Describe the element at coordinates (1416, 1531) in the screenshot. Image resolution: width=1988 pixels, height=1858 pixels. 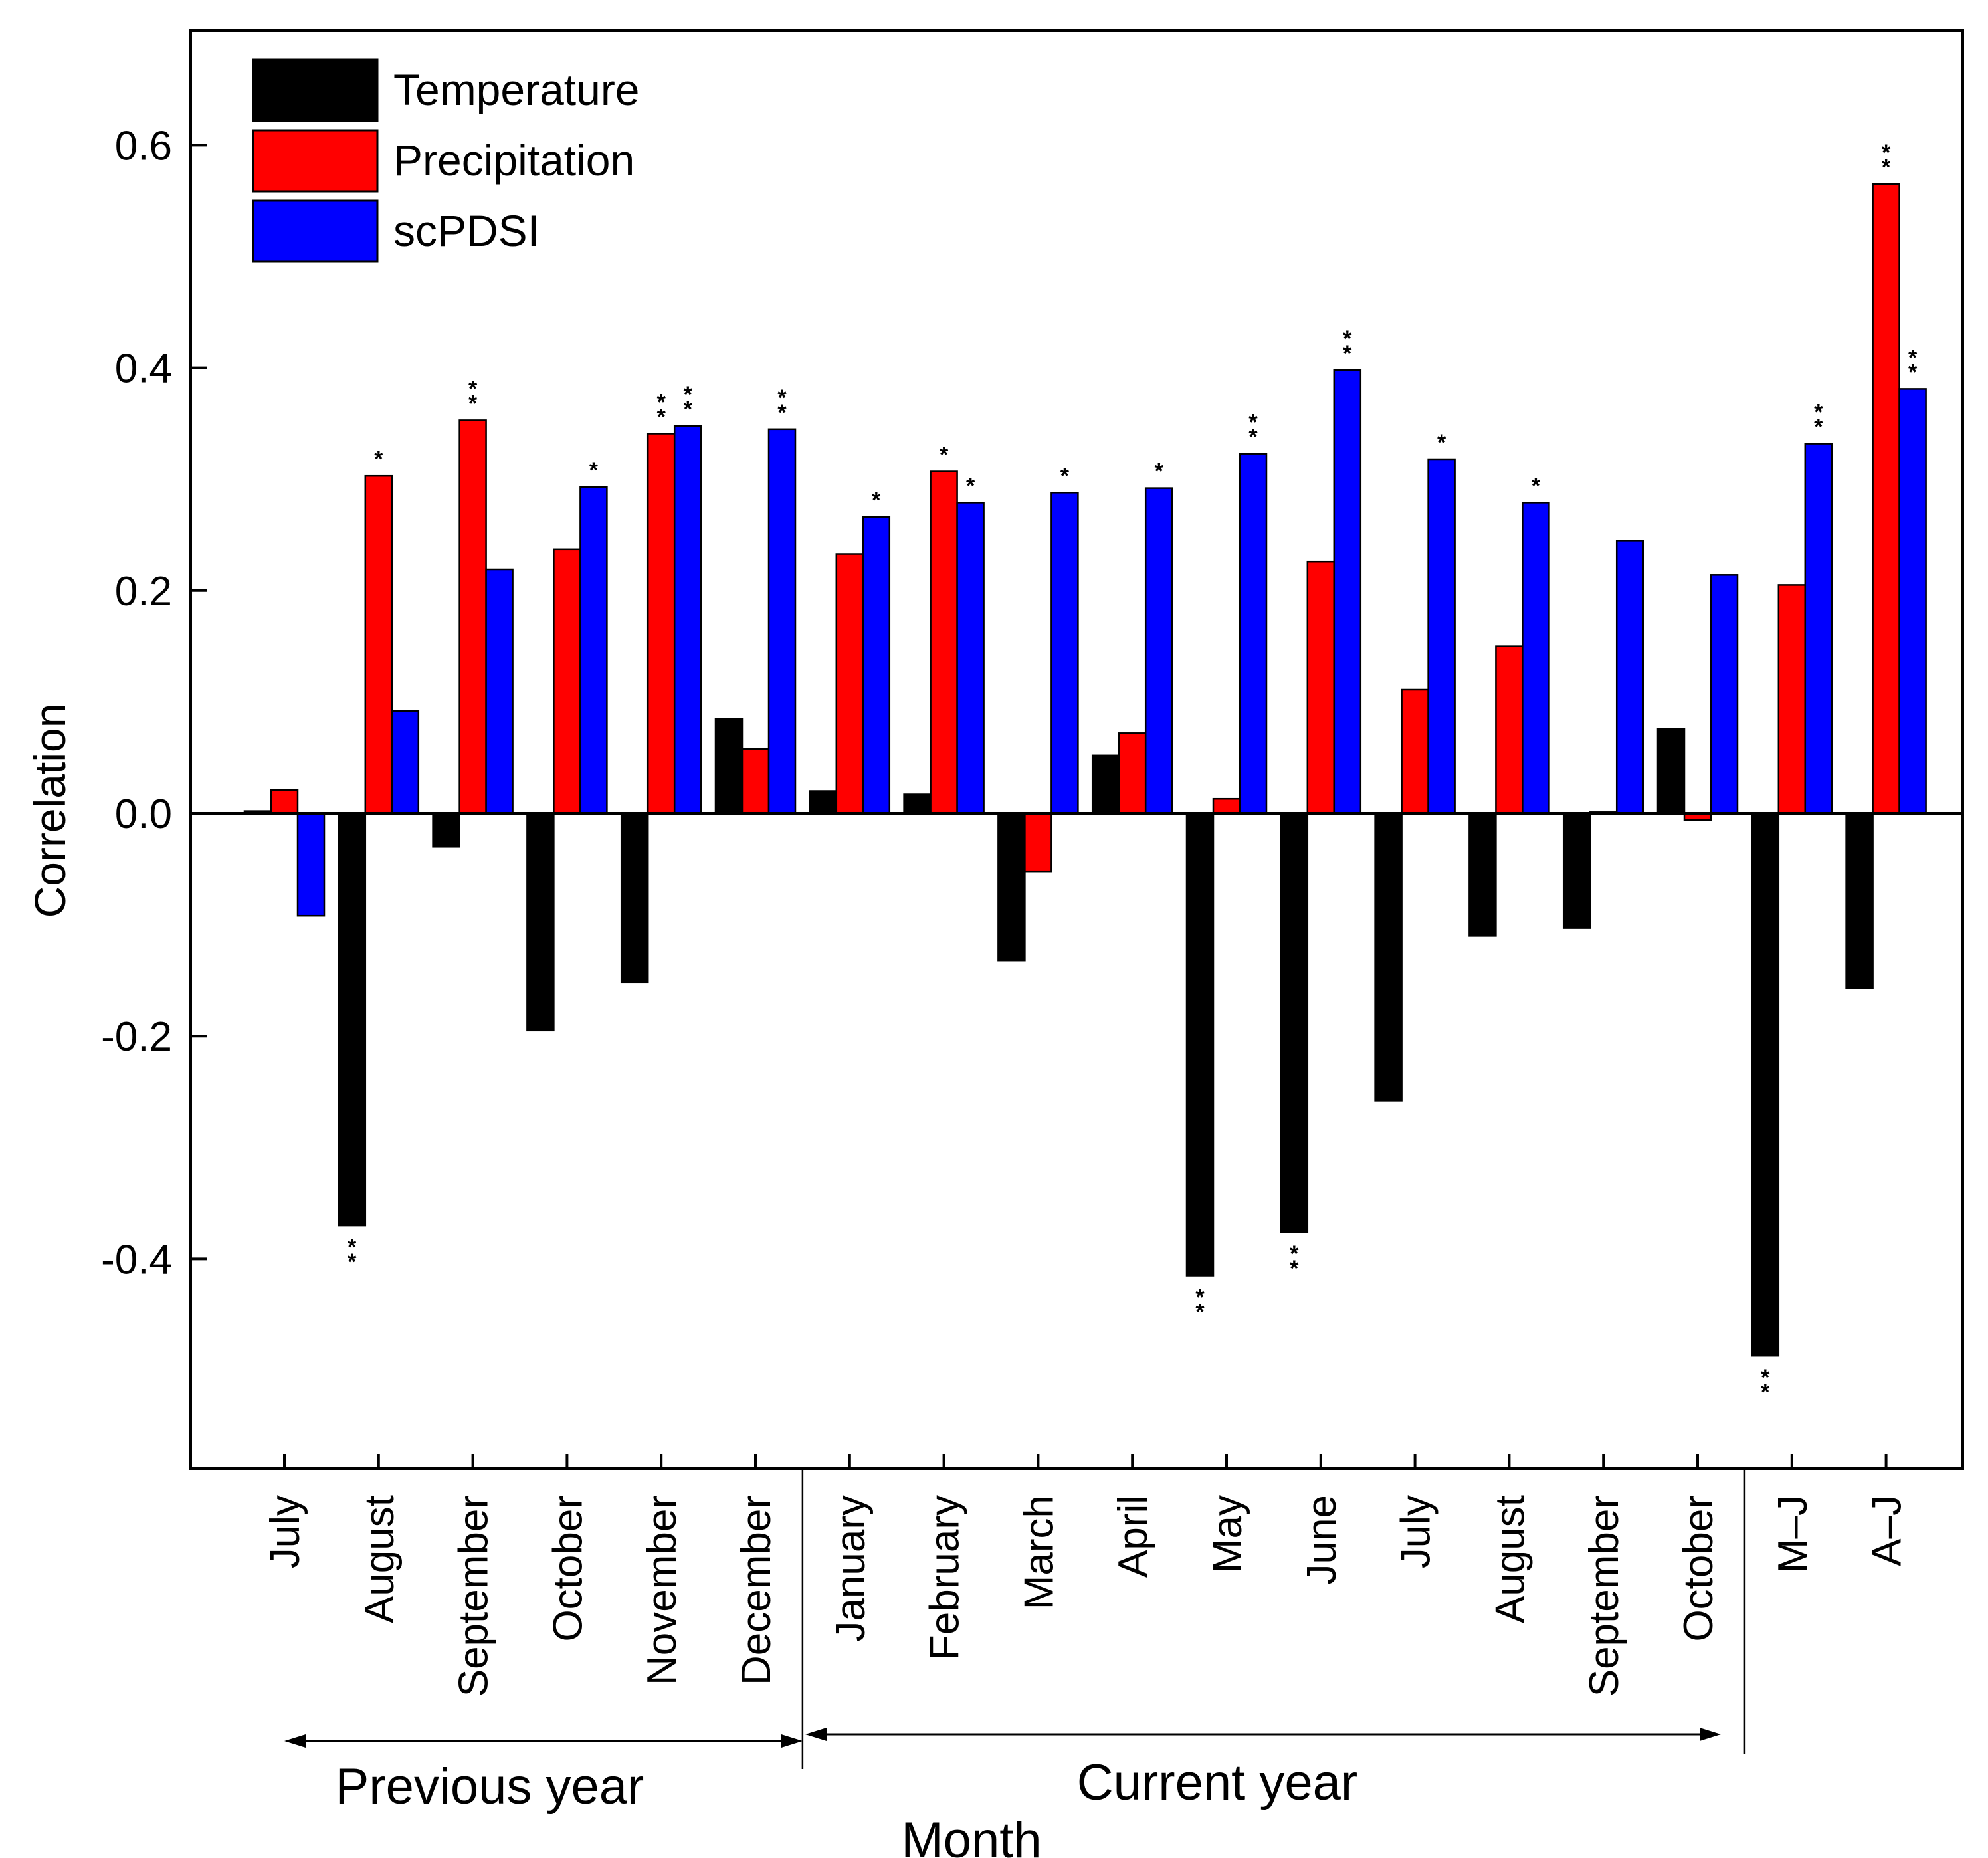
I see `x-tick-label: July` at that location.